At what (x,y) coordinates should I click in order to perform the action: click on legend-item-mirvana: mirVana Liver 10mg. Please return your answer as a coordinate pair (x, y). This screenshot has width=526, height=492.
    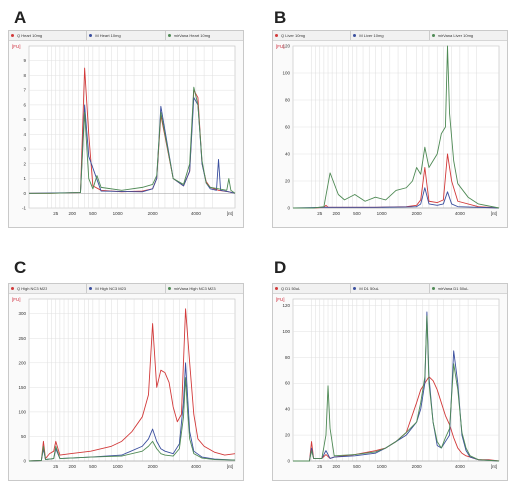
    Looking at the image, I should click on (468, 35).